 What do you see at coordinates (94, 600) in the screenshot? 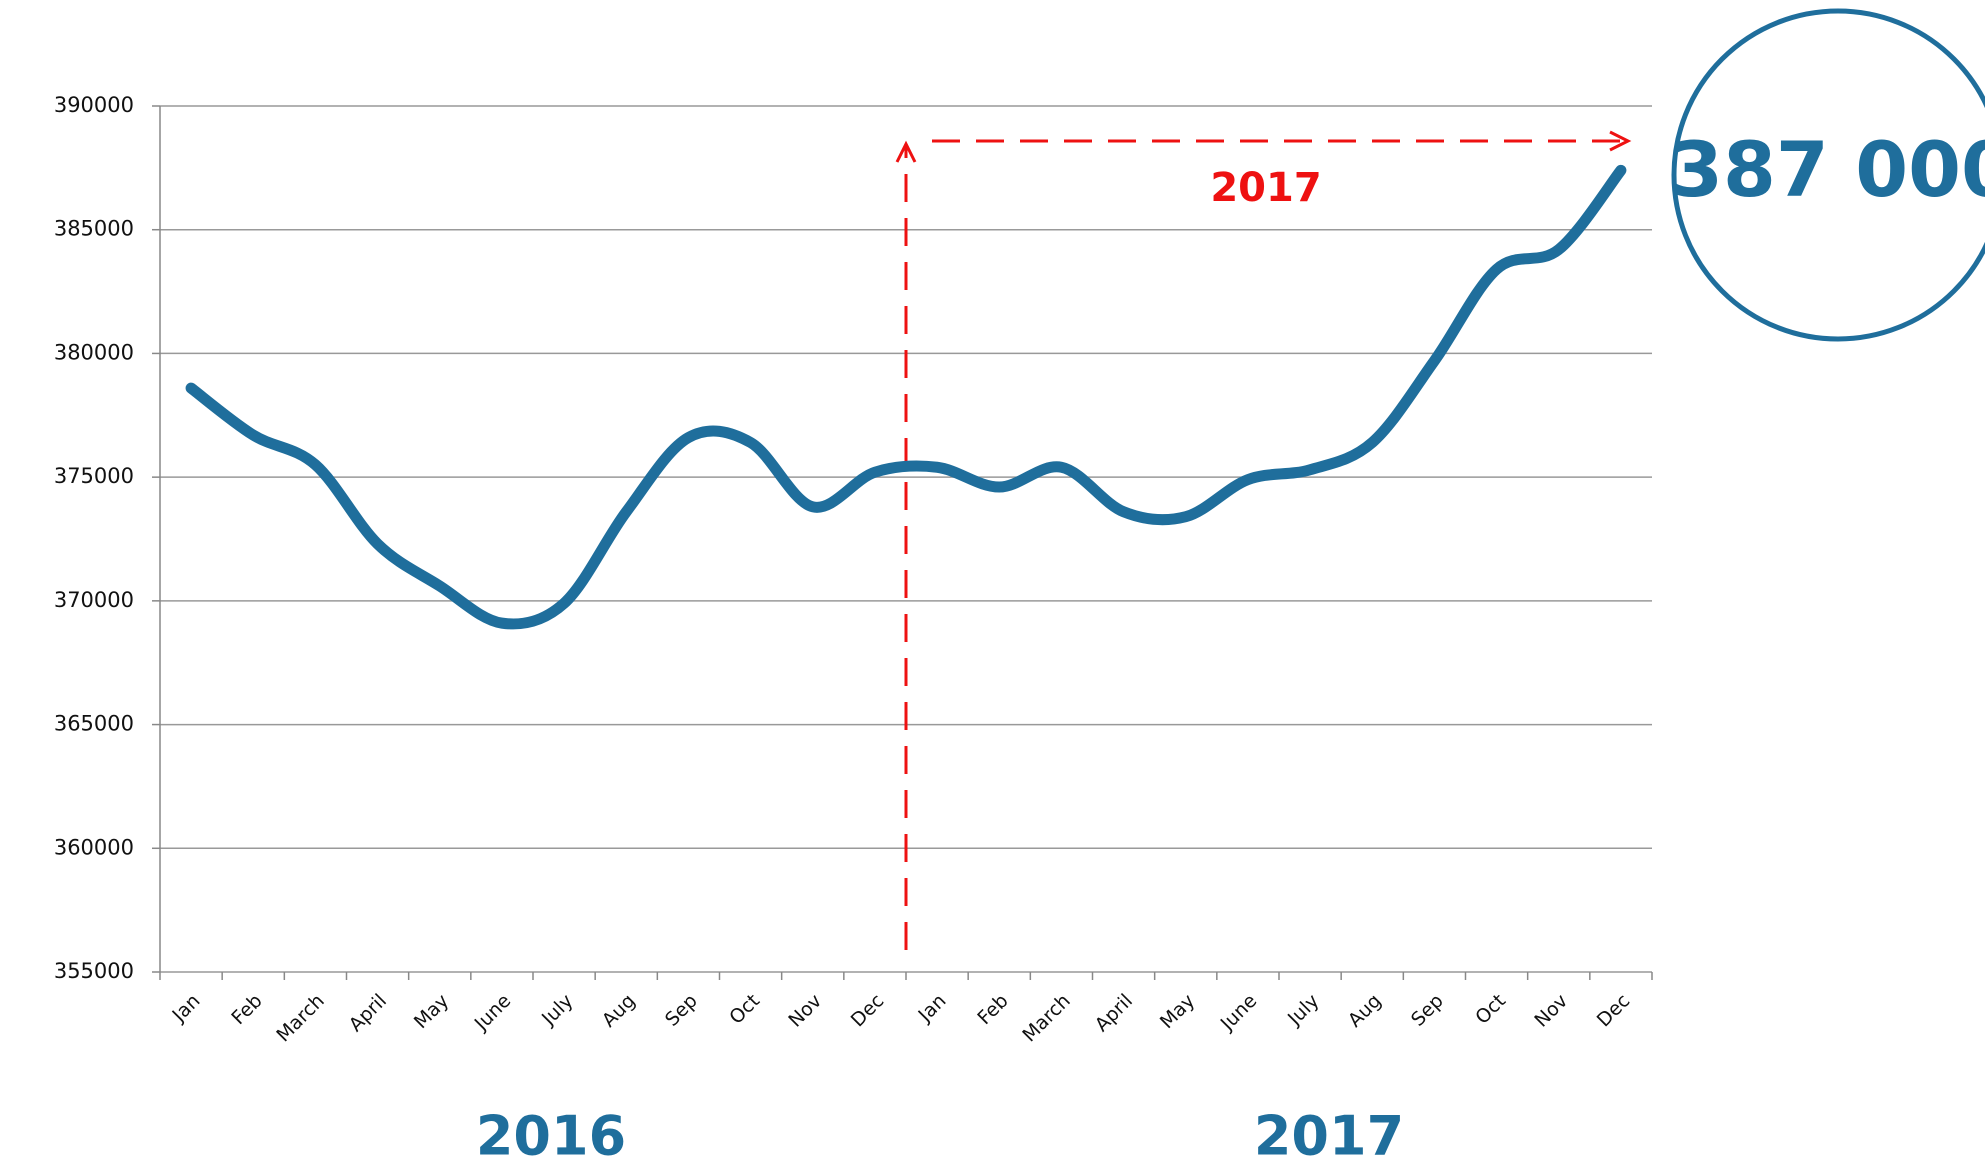
I see `y-tick-label: 370000` at bounding box center [94, 600].